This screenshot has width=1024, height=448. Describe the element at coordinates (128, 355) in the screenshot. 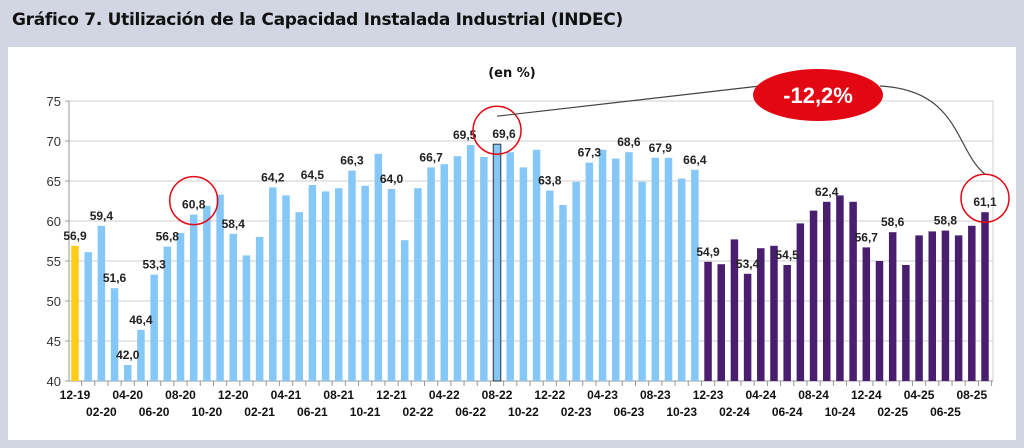

I see `data-label: 42,0` at that location.